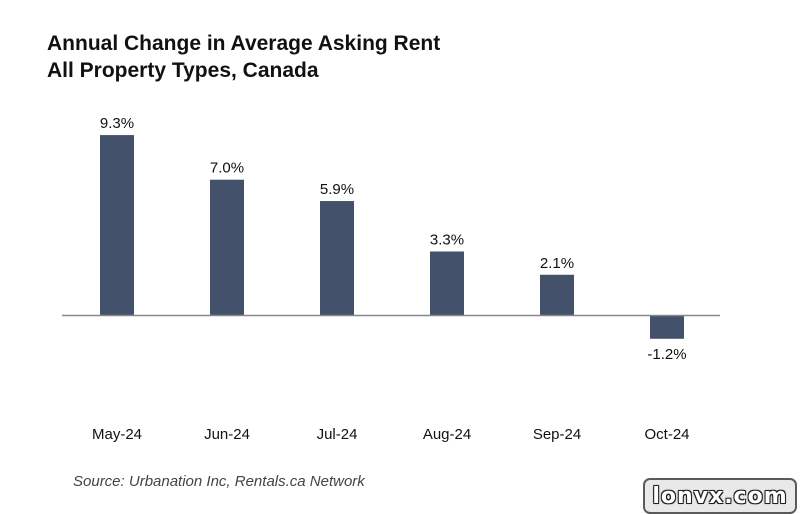 The width and height of the screenshot is (800, 514). Describe the element at coordinates (447, 239) in the screenshot. I see `data-label: 3.3%` at that location.